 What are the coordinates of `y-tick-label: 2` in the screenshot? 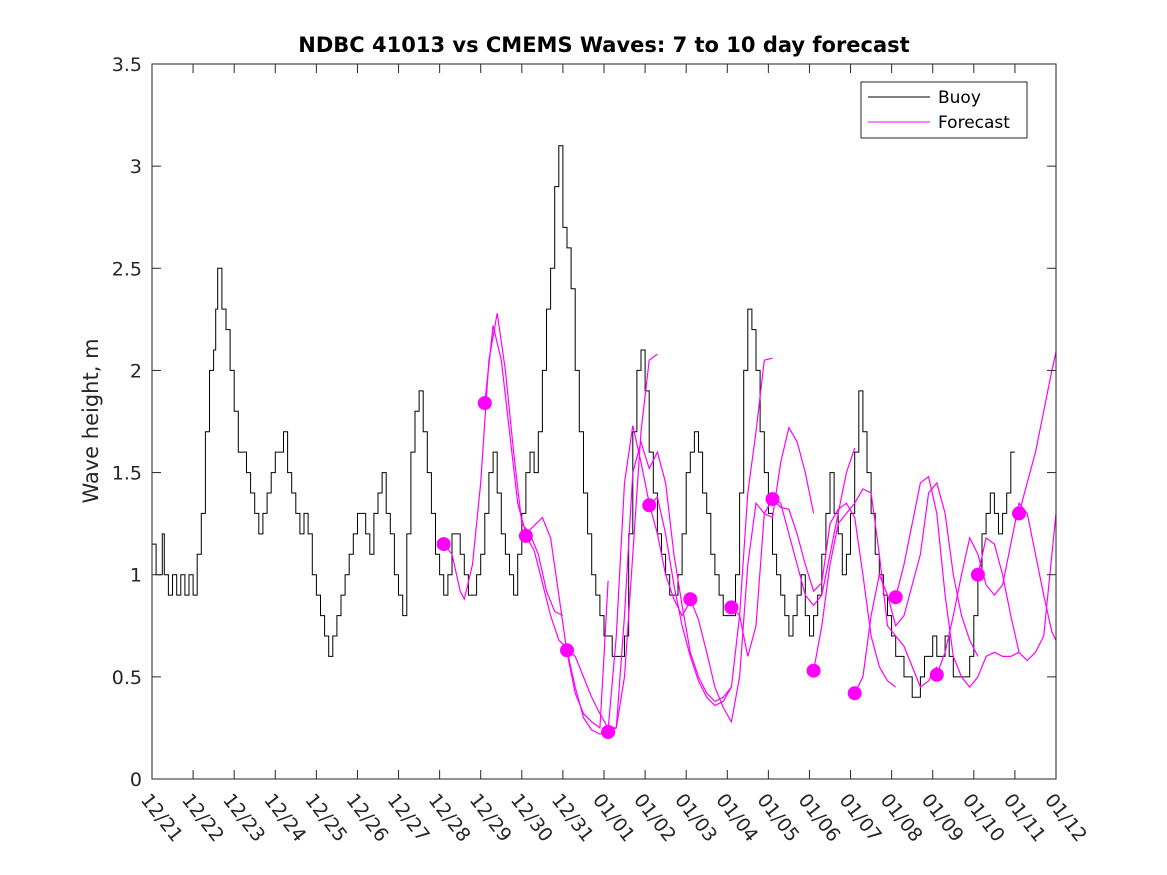 It's located at (136, 371).